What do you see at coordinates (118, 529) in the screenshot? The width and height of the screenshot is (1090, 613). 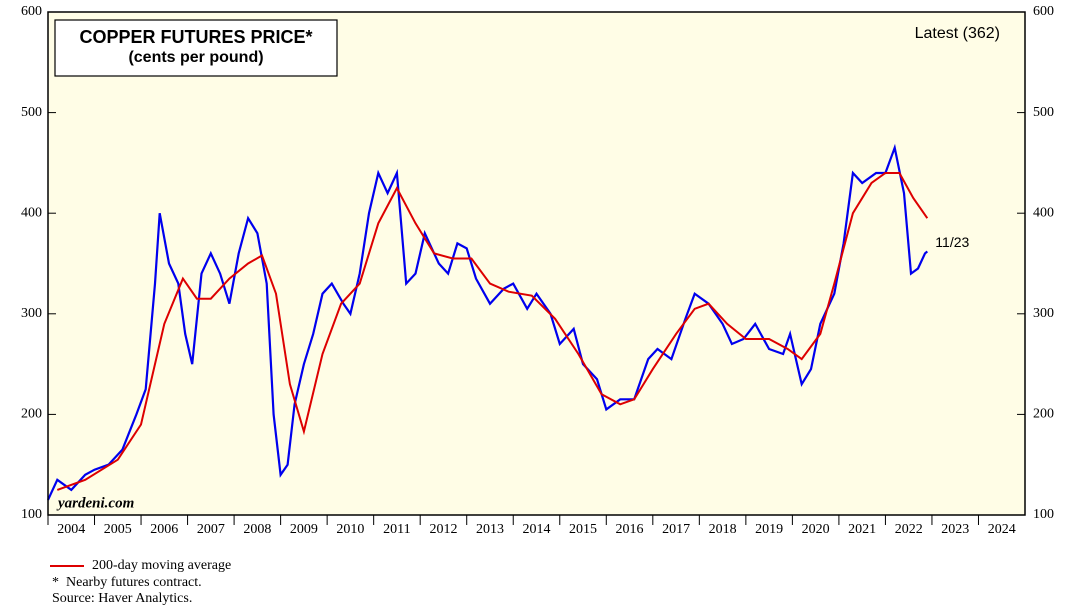 I see `x-tick-label: 2005` at bounding box center [118, 529].